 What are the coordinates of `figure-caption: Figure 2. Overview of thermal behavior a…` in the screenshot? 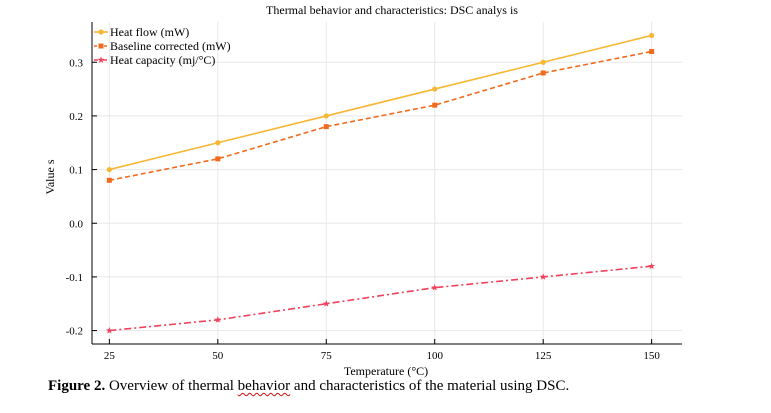 It's located at (308, 386).